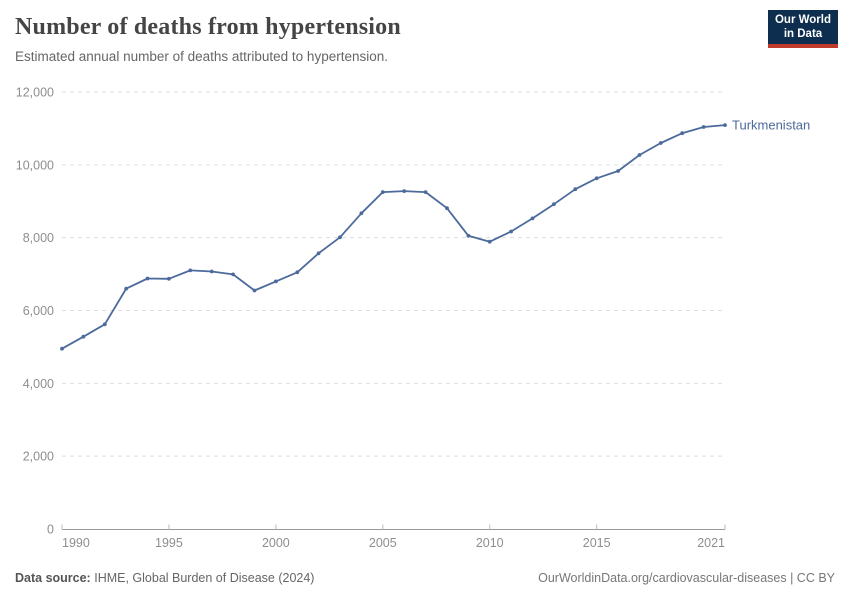 Image resolution: width=850 pixels, height=600 pixels. I want to click on x-axis-tick-label: 2000, so click(276, 543).